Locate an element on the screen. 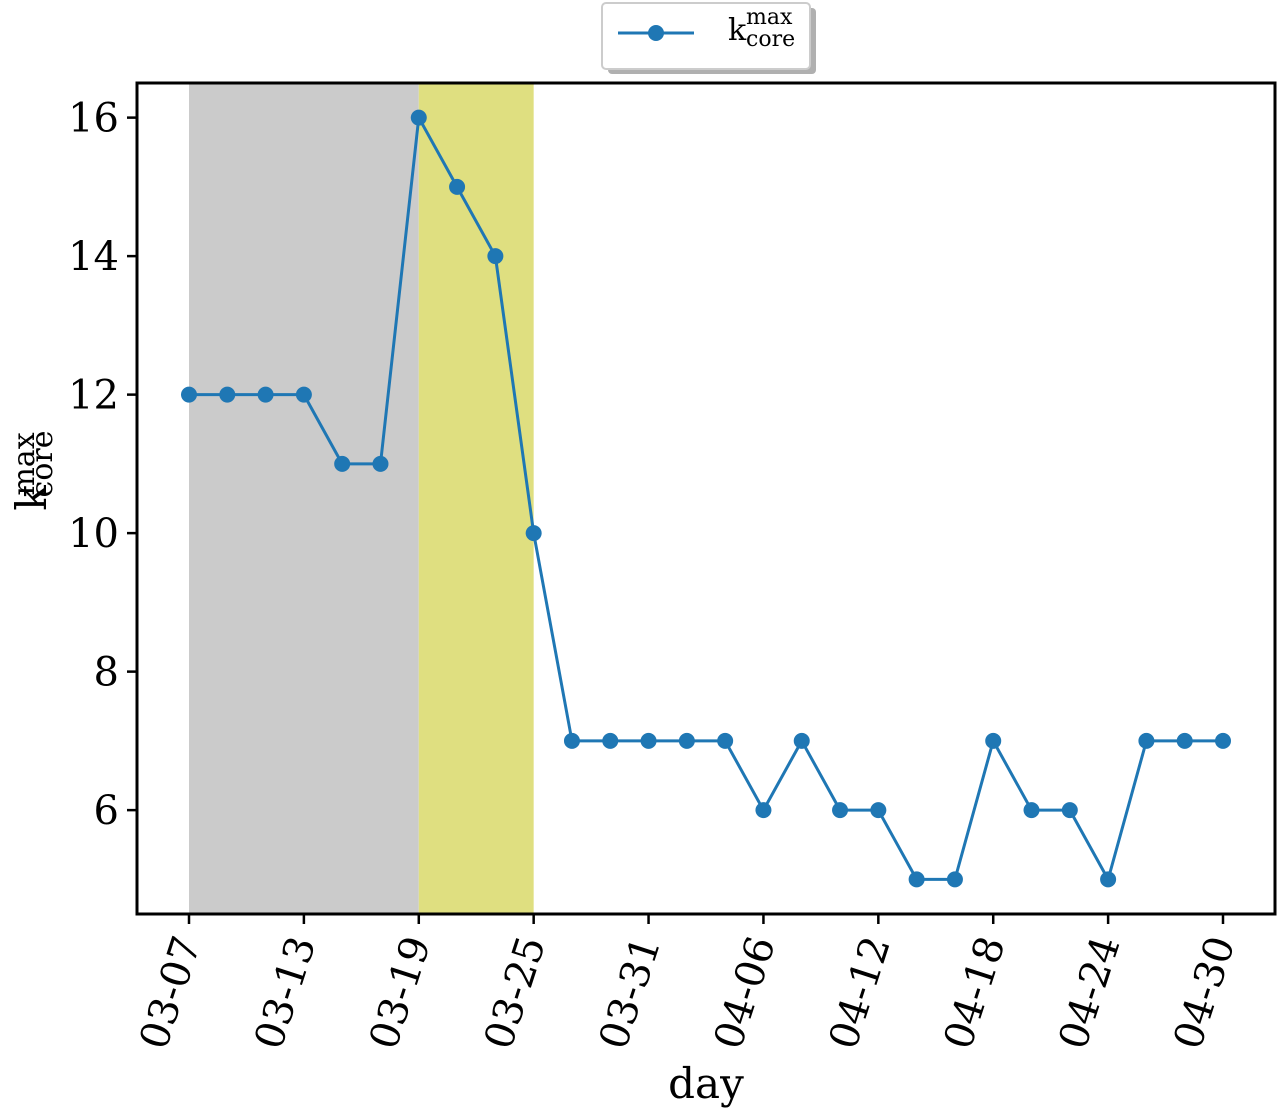 Image resolution: width=1280 pixels, height=1113 pixels. y-axis-label: k max core is located at coordinates (33, 471).